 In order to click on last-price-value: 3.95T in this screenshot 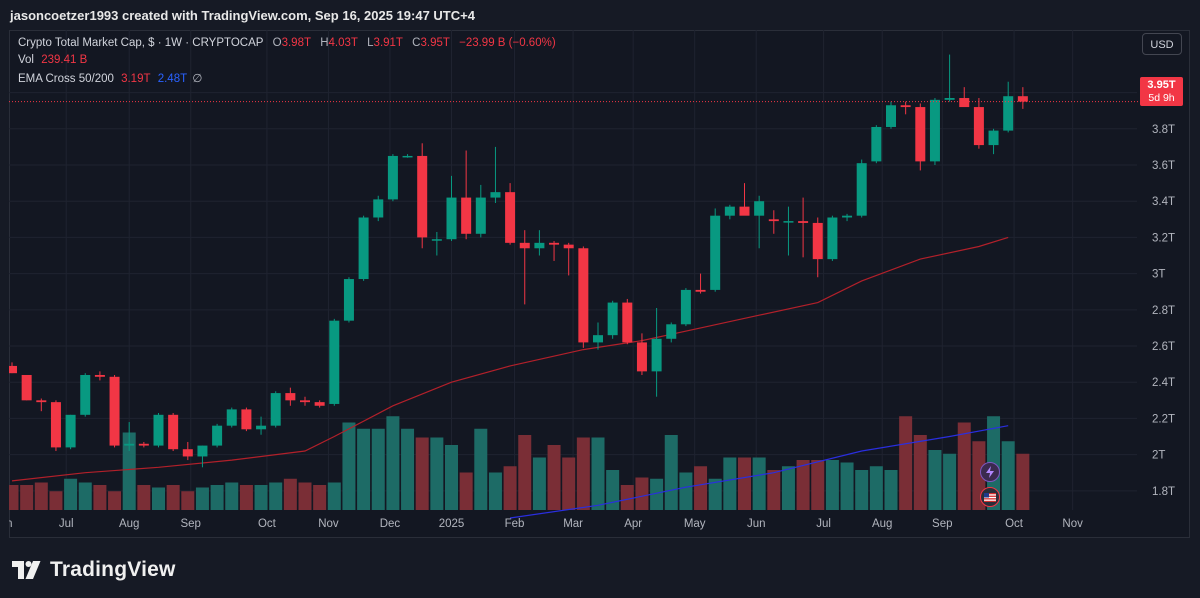, I will do `click(1161, 85)`.